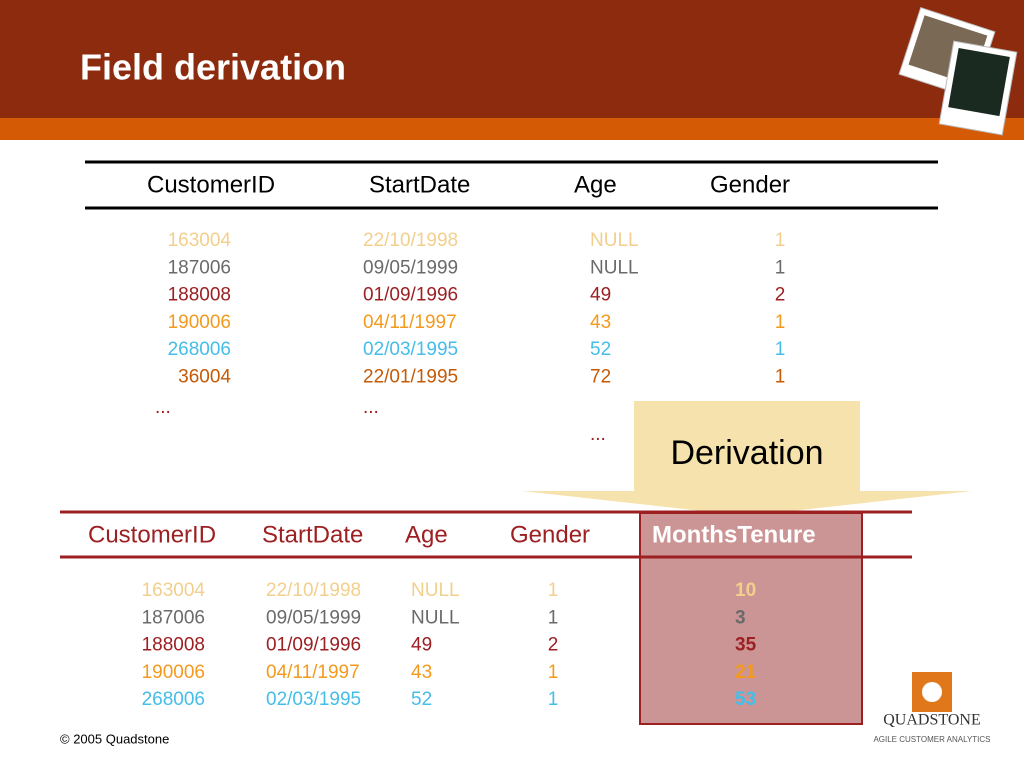  What do you see at coordinates (745, 699) in the screenshot?
I see `derived-cell: 53` at bounding box center [745, 699].